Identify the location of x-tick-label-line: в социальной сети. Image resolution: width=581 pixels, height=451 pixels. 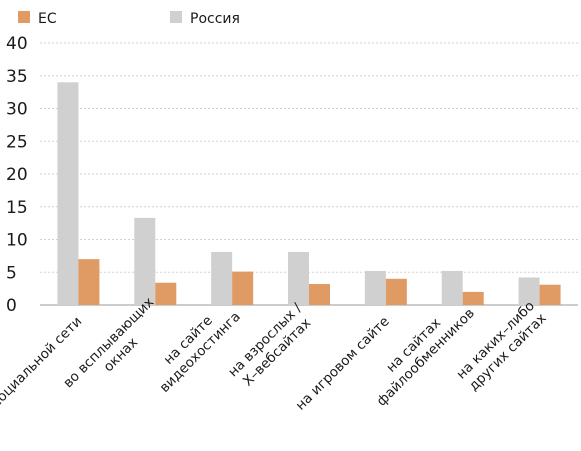
(42, 367).